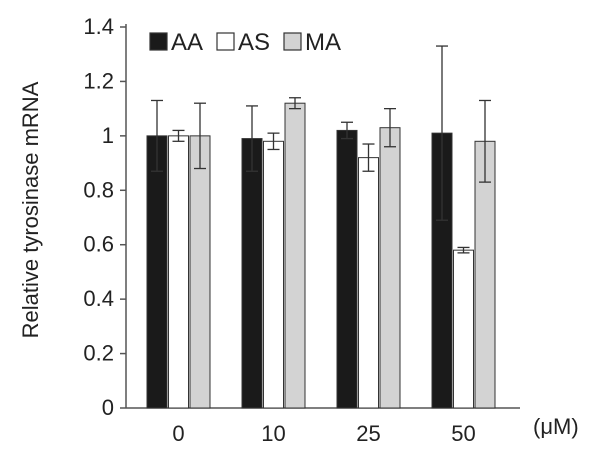 The height and width of the screenshot is (453, 597). What do you see at coordinates (225, 41) in the screenshot?
I see `legend-swatch-as` at bounding box center [225, 41].